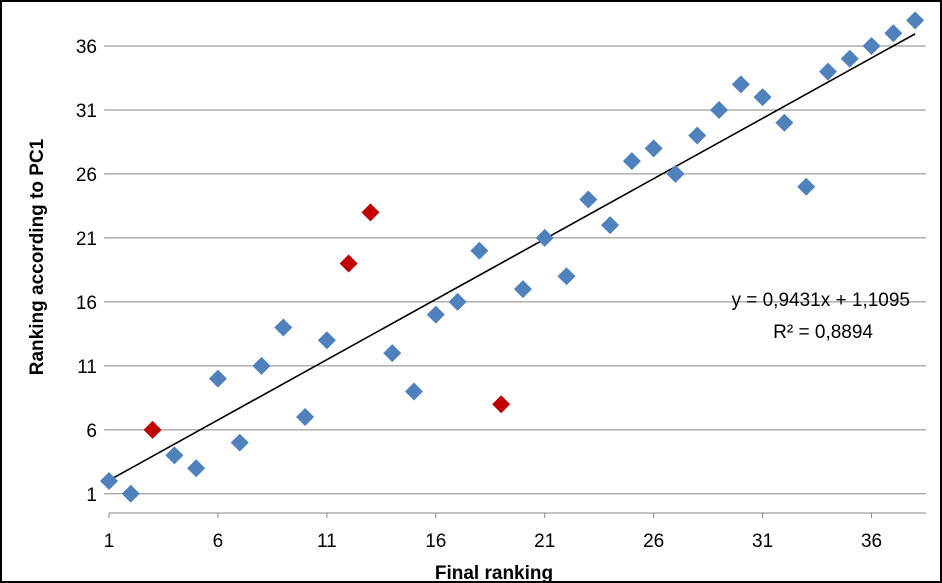 The image size is (942, 583). What do you see at coordinates (86, 303) in the screenshot?
I see `y-tick-label: 16` at bounding box center [86, 303].